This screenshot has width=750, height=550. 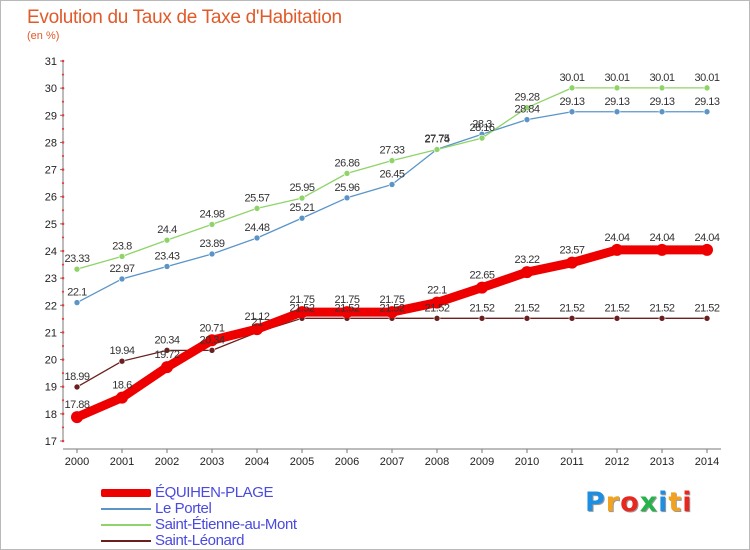 I want to click on x-tick-label: 2005, so click(x=302, y=462).